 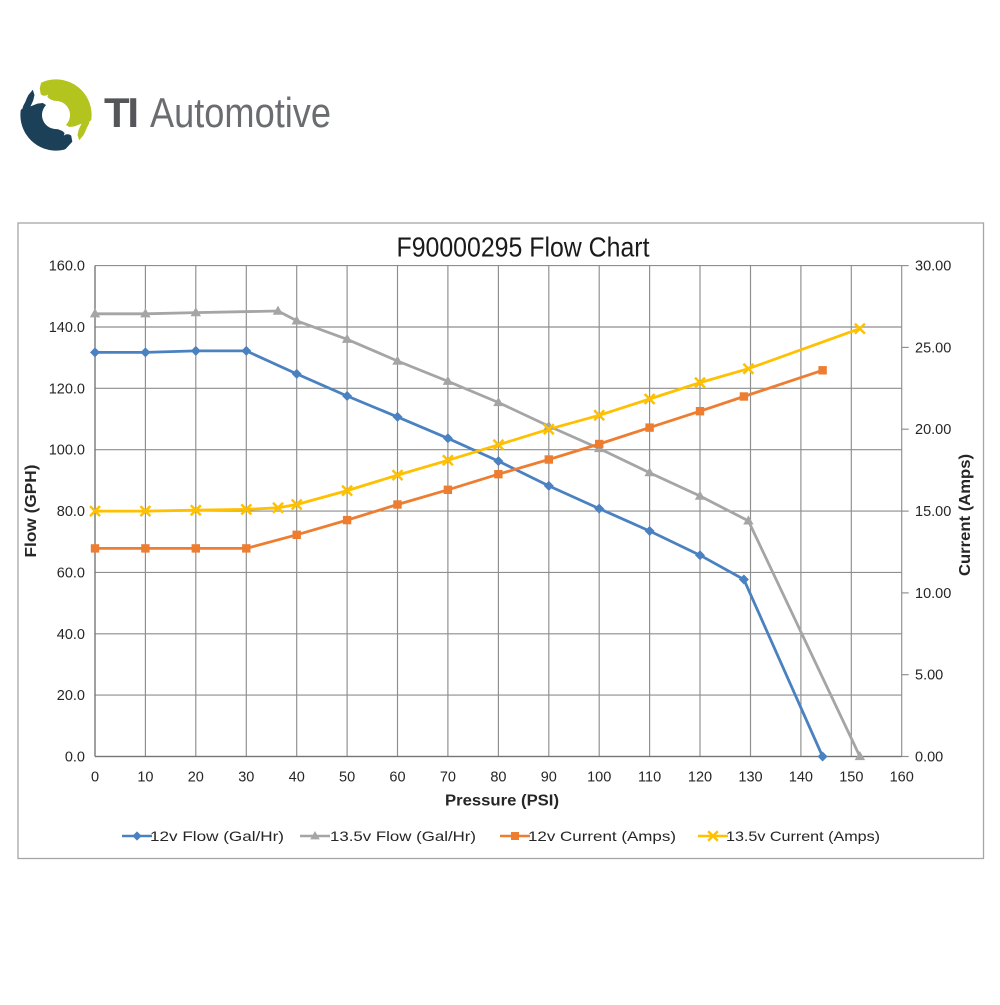 What do you see at coordinates (75, 758) in the screenshot?
I see `svg-text: 0.0` at bounding box center [75, 758].